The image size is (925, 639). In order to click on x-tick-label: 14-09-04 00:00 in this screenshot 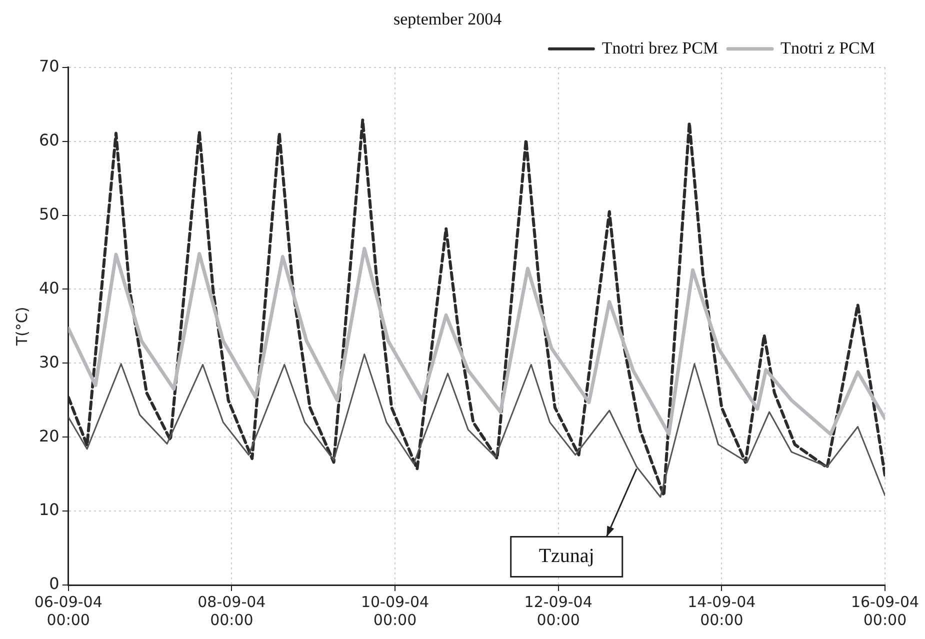, I will do `click(722, 610)`.